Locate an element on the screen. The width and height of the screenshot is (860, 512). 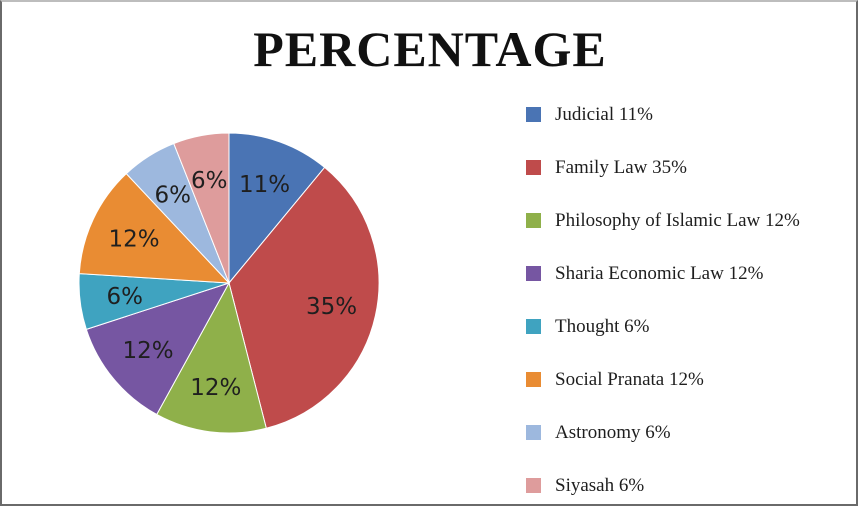
legend-item-astronomy: Astronomy 6% is located at coordinates (663, 432).